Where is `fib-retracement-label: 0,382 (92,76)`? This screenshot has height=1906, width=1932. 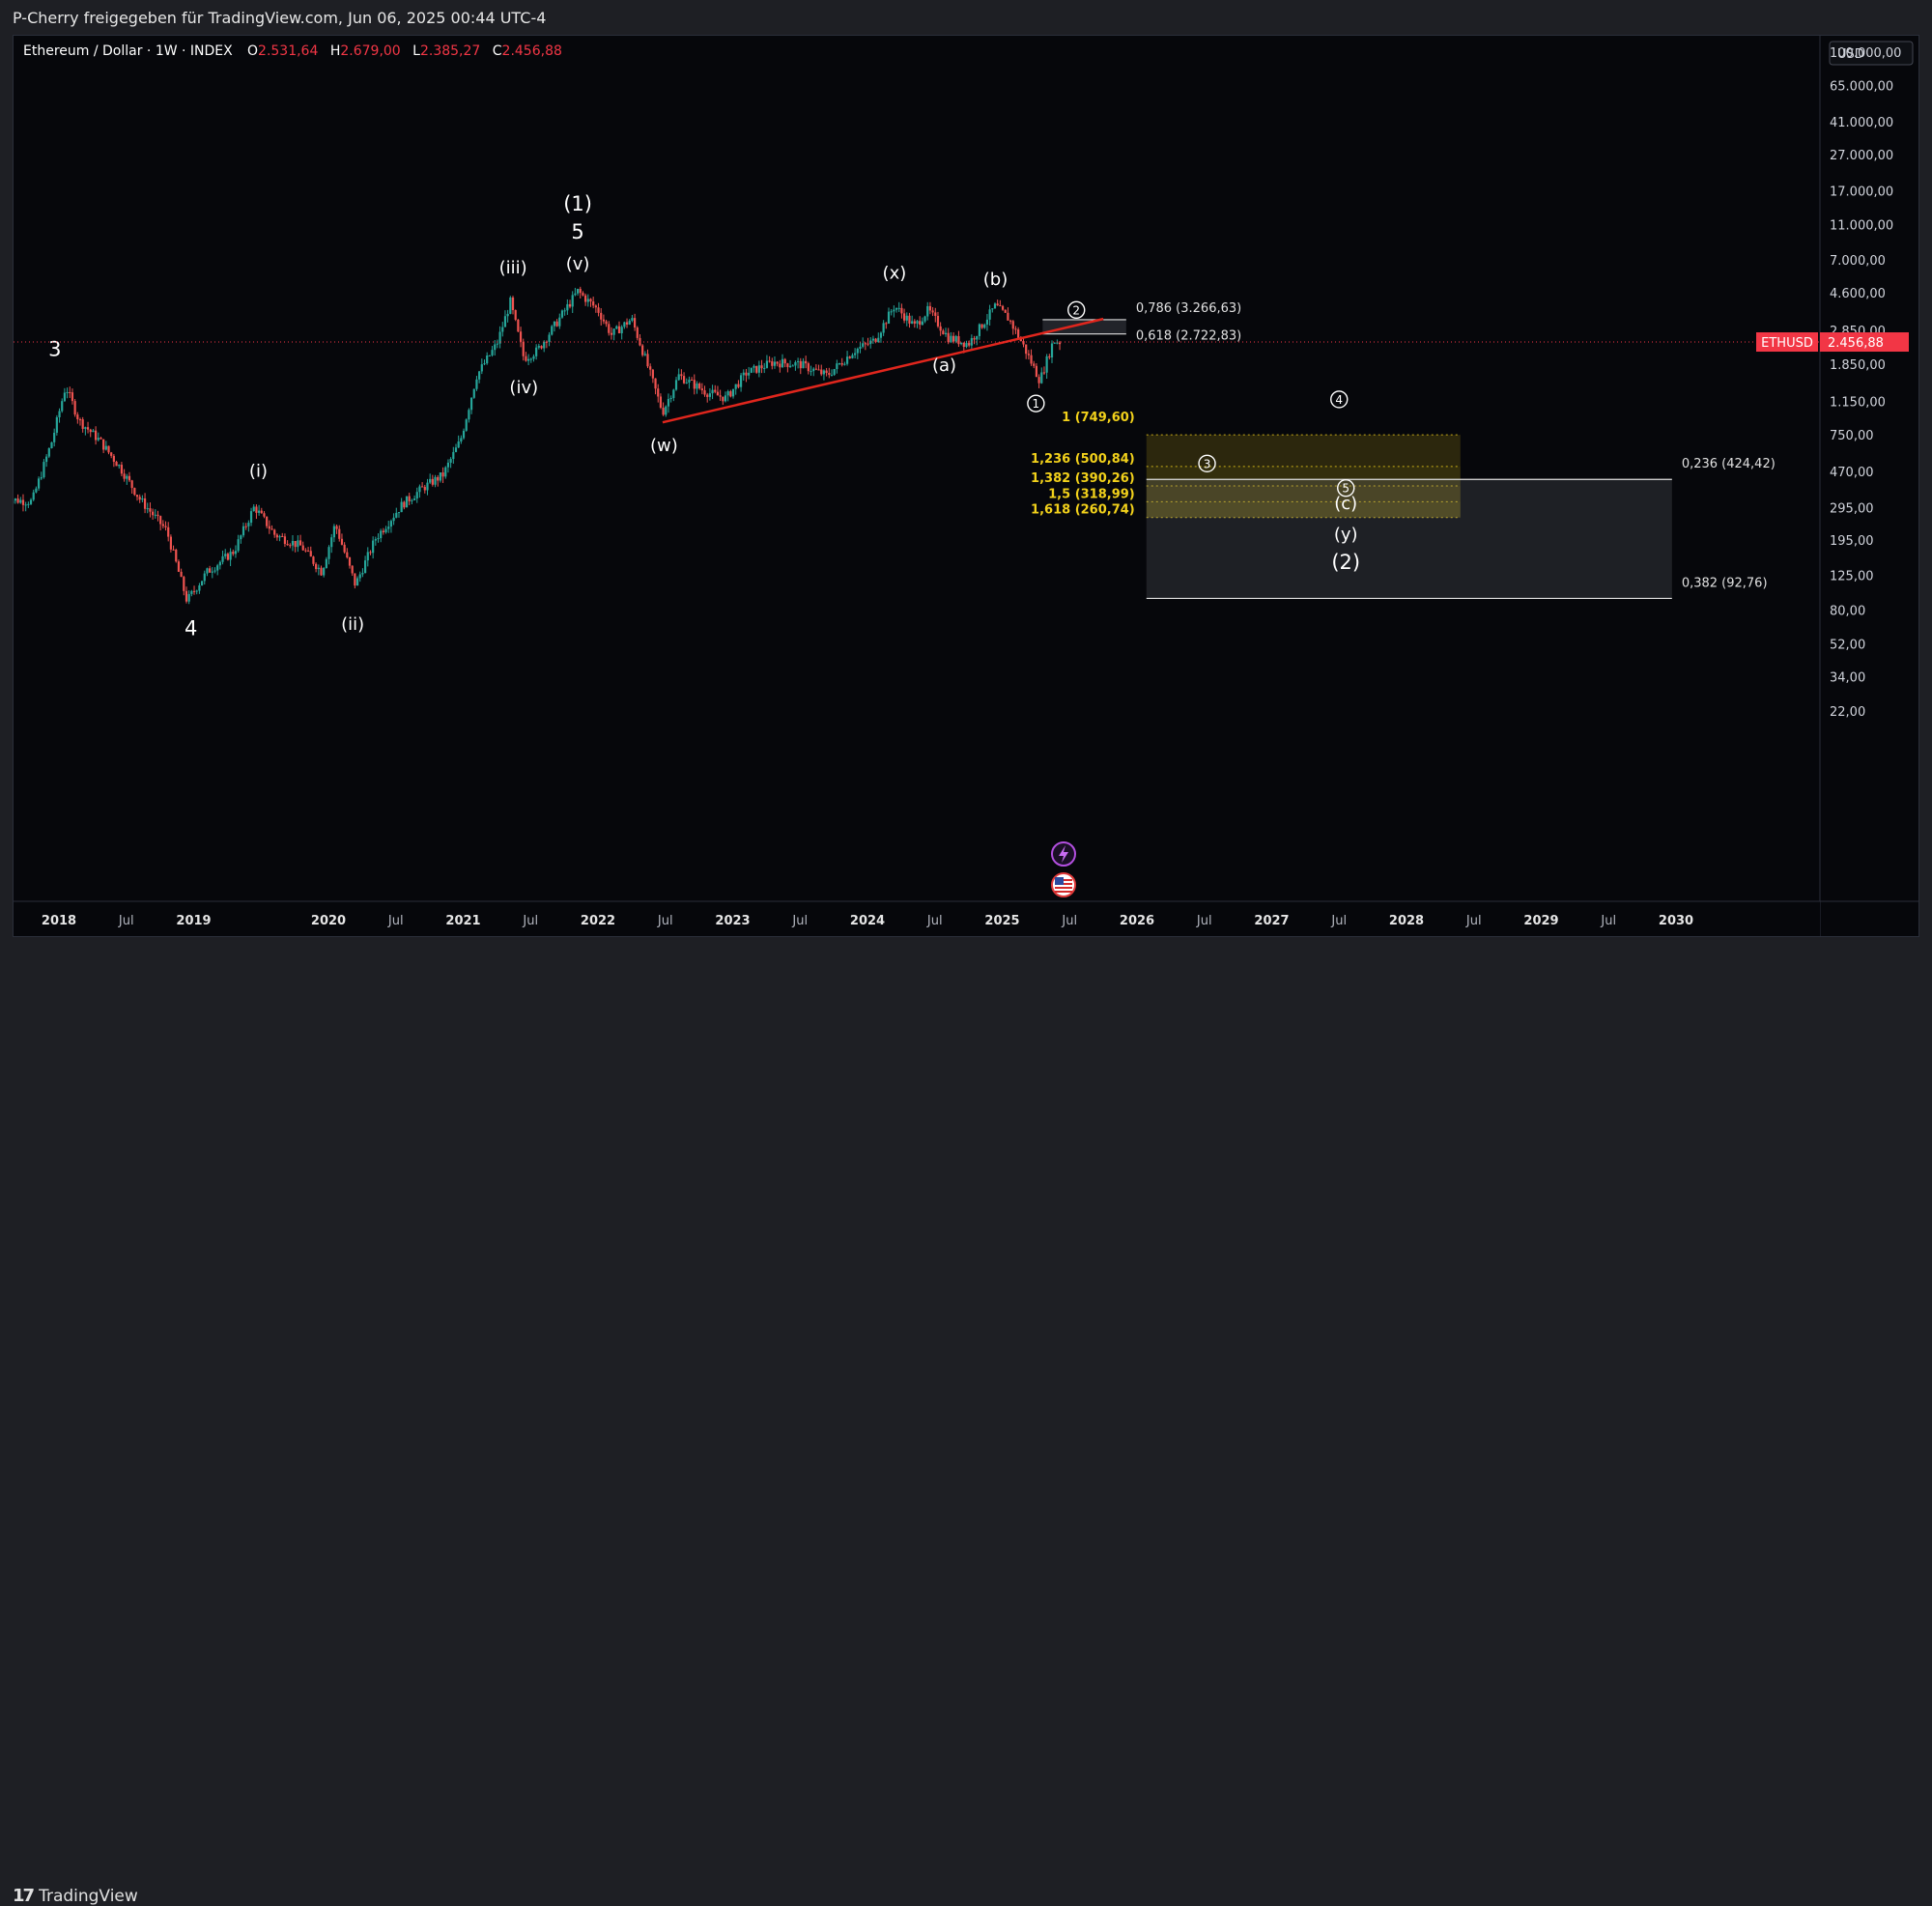
fib-retracement-label: 0,382 (92,76) is located at coordinates (1725, 583).